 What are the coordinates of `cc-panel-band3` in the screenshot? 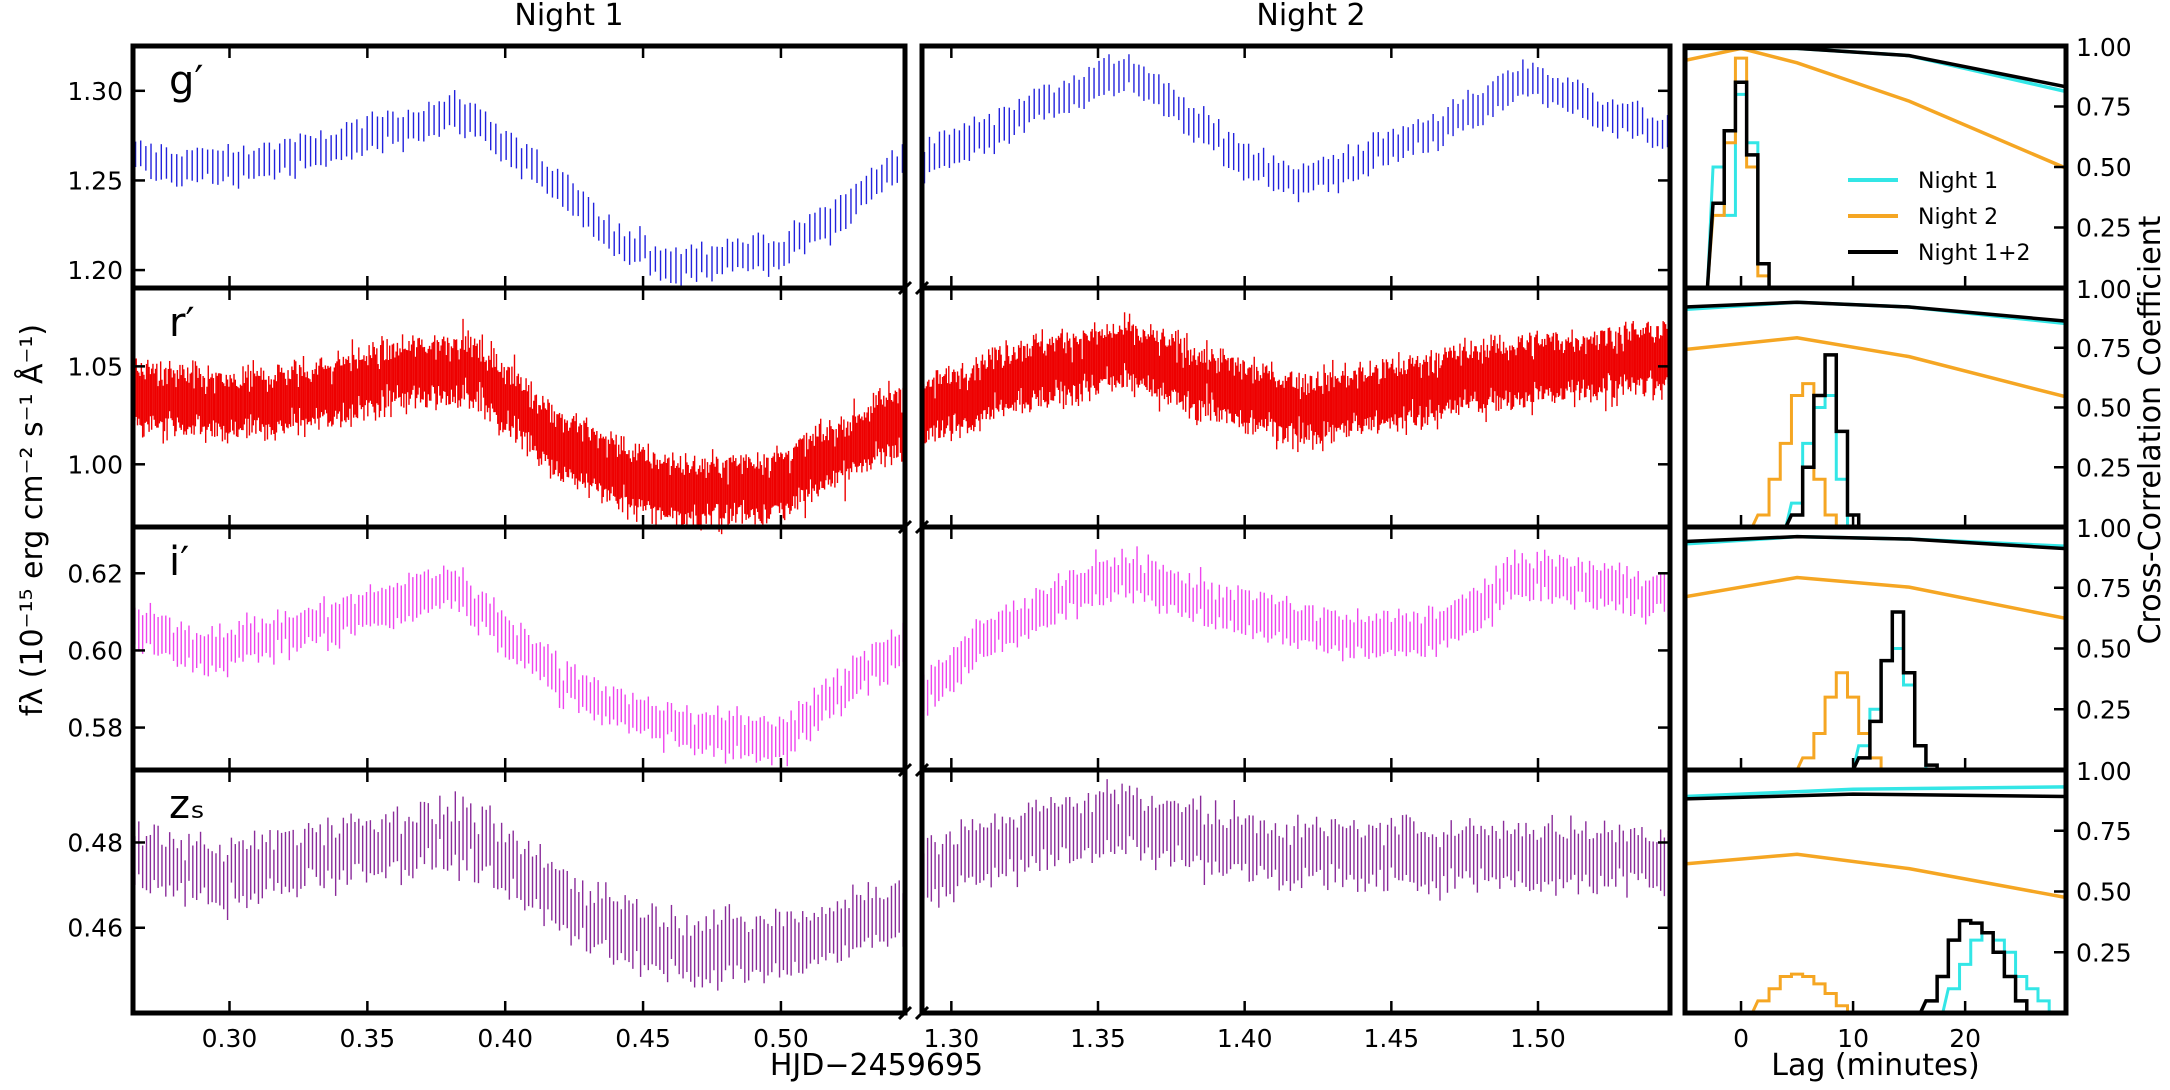 It's located at (1875, 652).